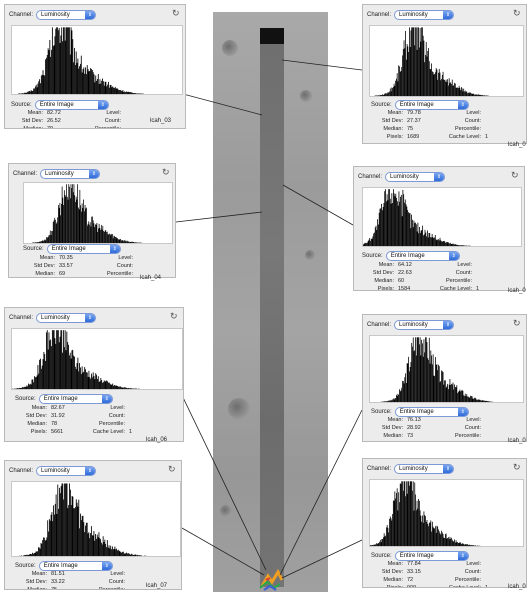 The image size is (530, 600). Describe the element at coordinates (68, 249) in the screenshot. I see `source-select-value: Entire Image` at that location.